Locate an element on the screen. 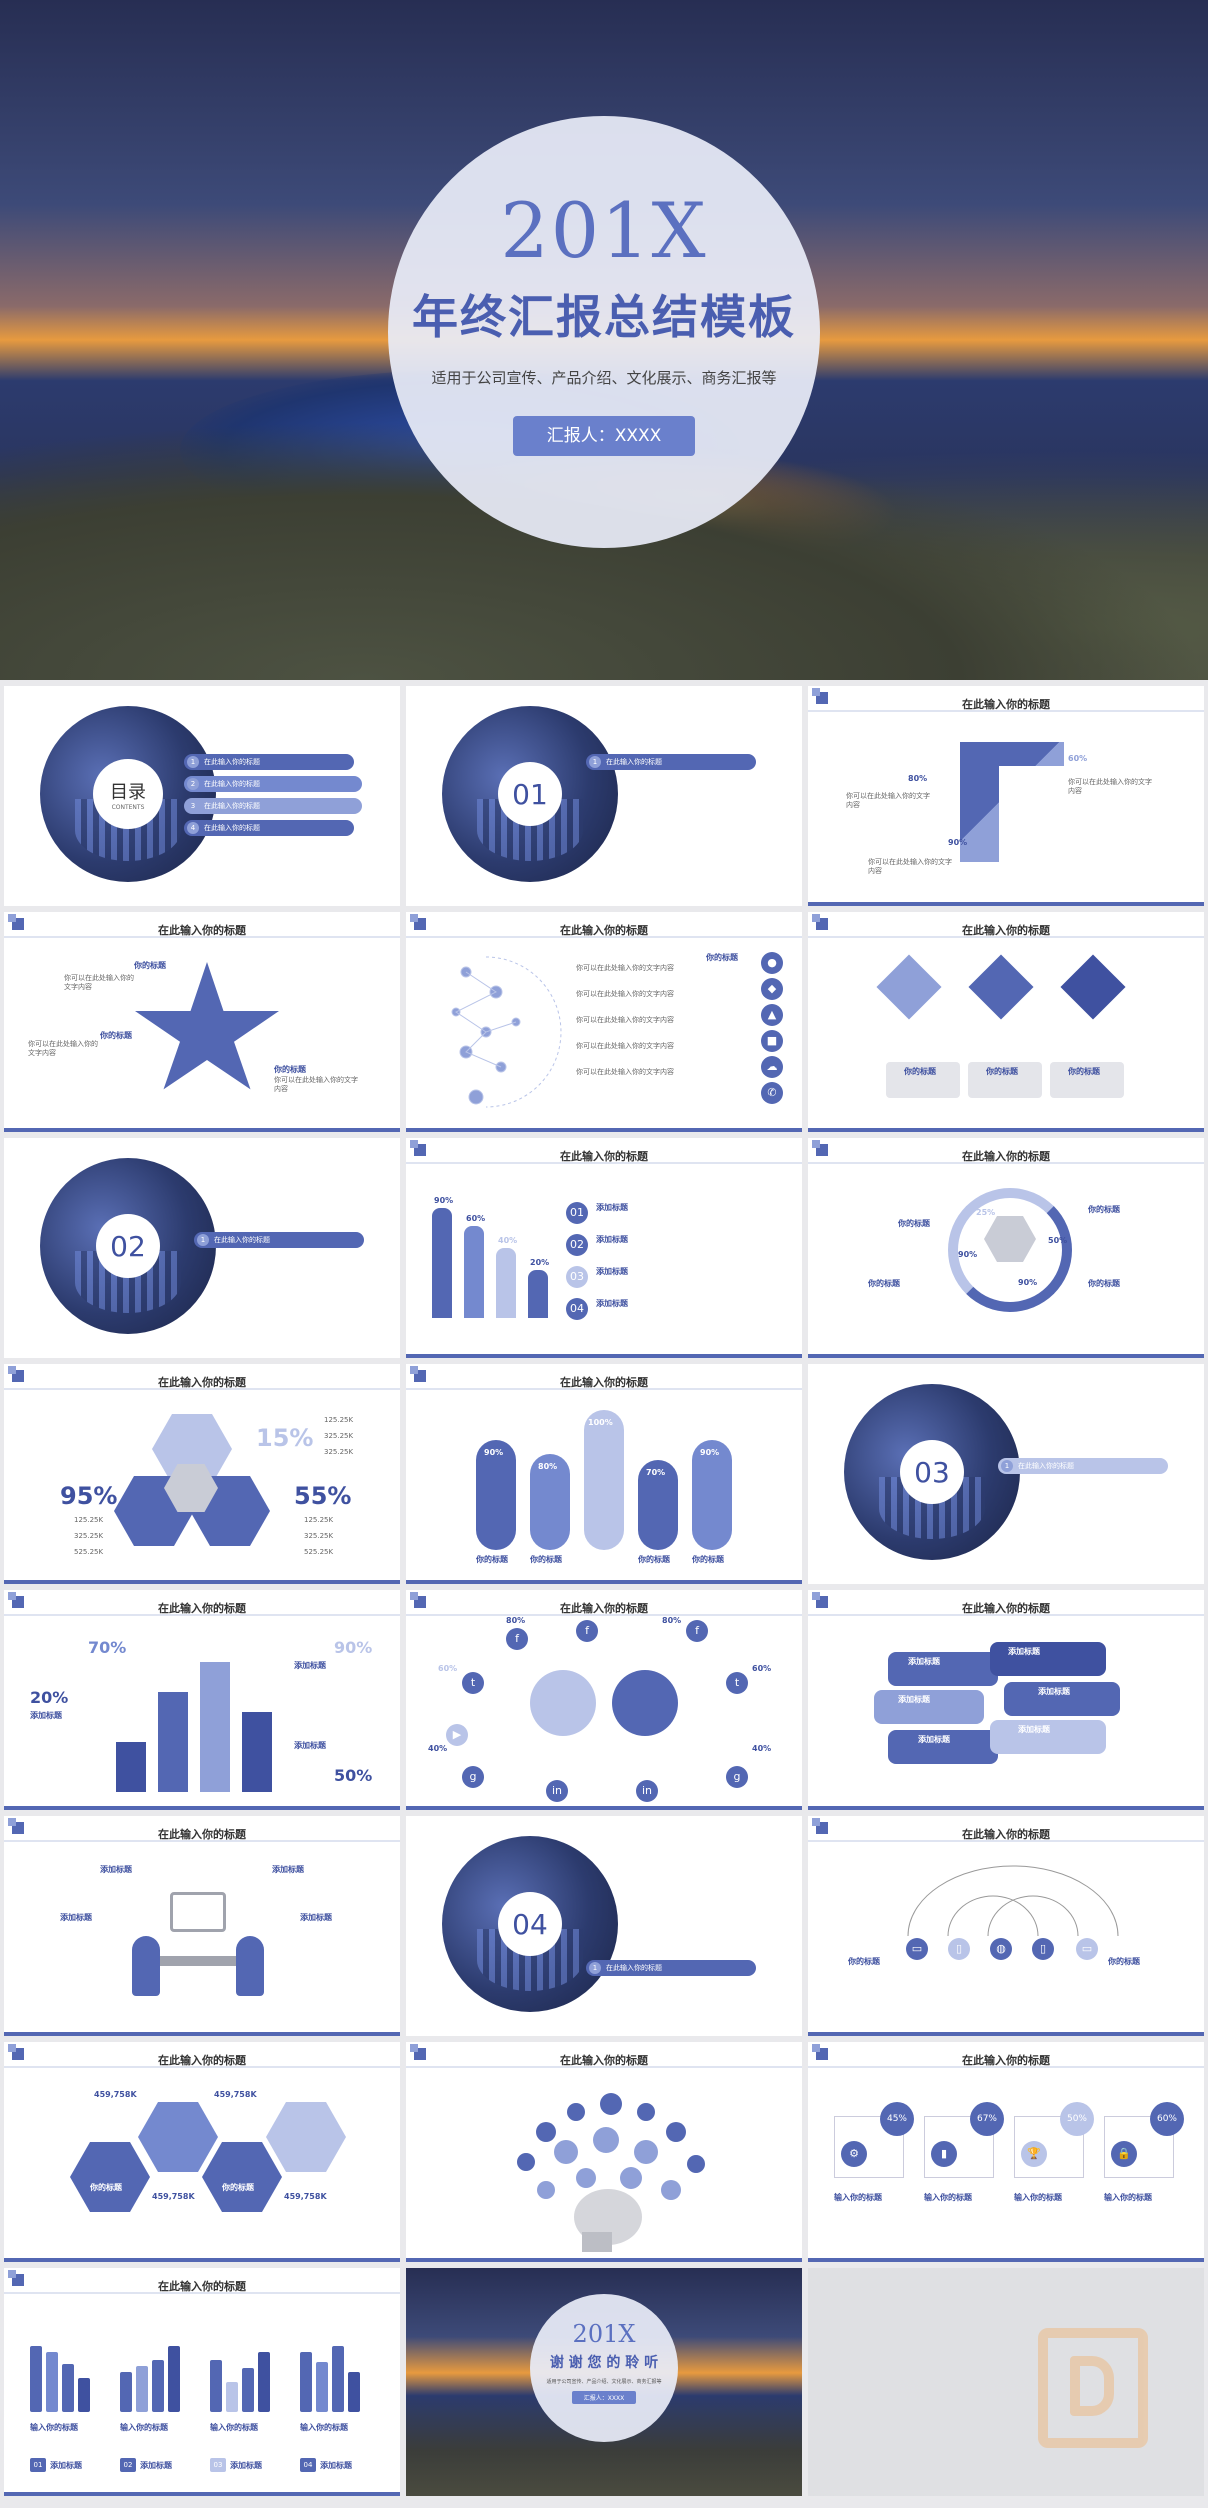 The image size is (1208, 2508). table is located at coordinates (198, 1961).